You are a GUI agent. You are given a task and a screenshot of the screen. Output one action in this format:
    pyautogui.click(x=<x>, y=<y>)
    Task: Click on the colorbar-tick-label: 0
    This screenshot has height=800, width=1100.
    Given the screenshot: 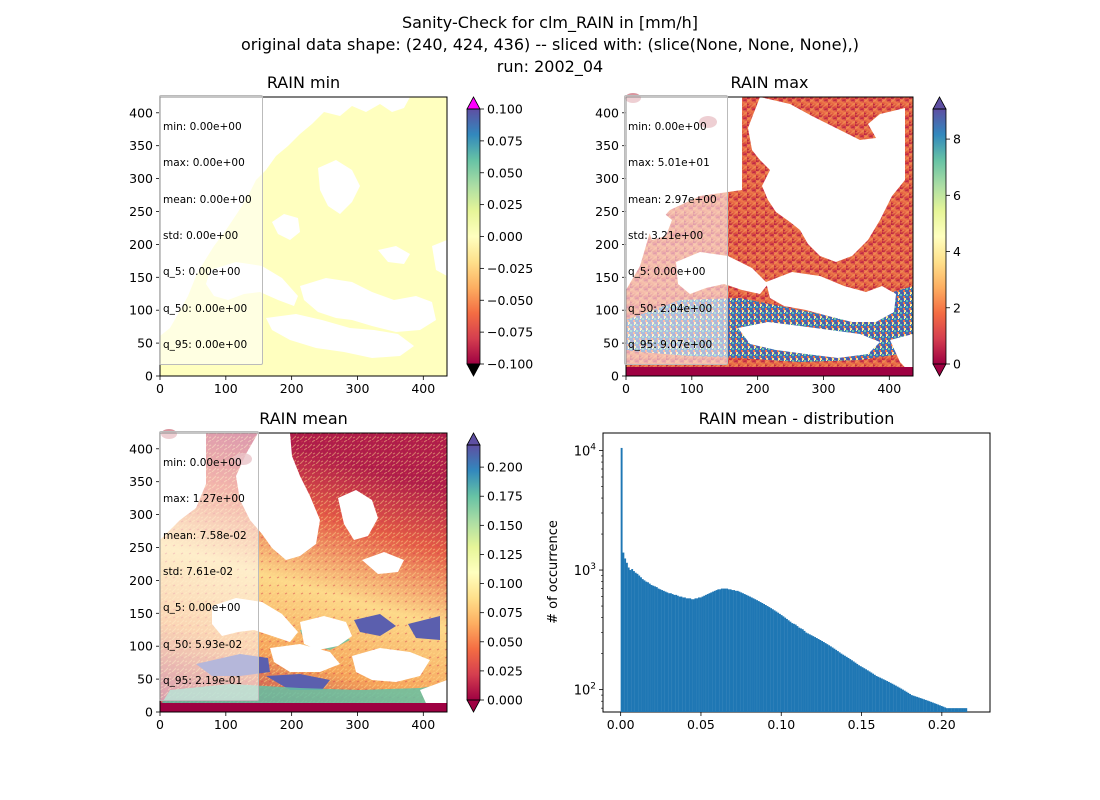 What is the action you would take?
    pyautogui.click(x=957, y=364)
    